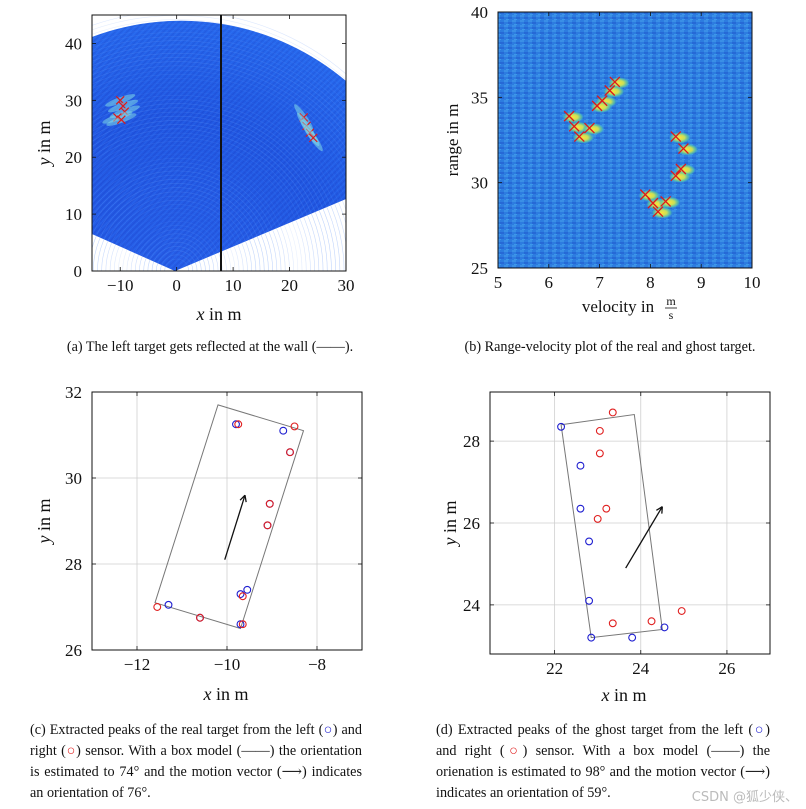 The width and height of the screenshot is (806, 809). I want to click on ylabel-b: range in m, so click(452, 140).